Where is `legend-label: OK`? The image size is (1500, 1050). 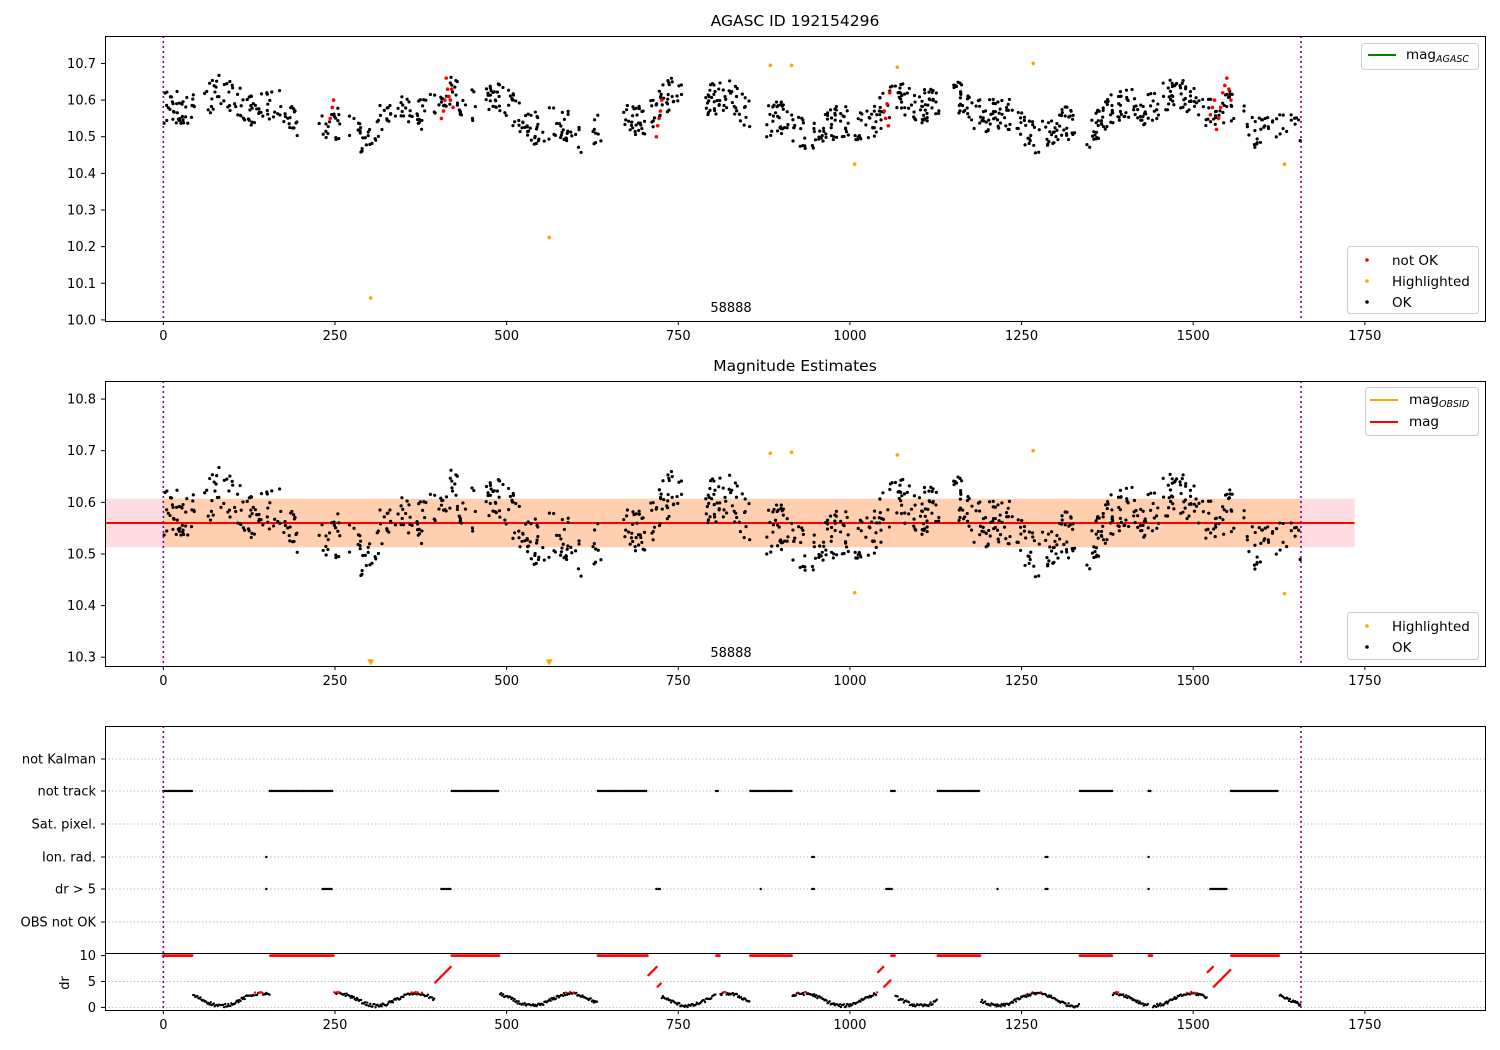 legend-label: OK is located at coordinates (1402, 648).